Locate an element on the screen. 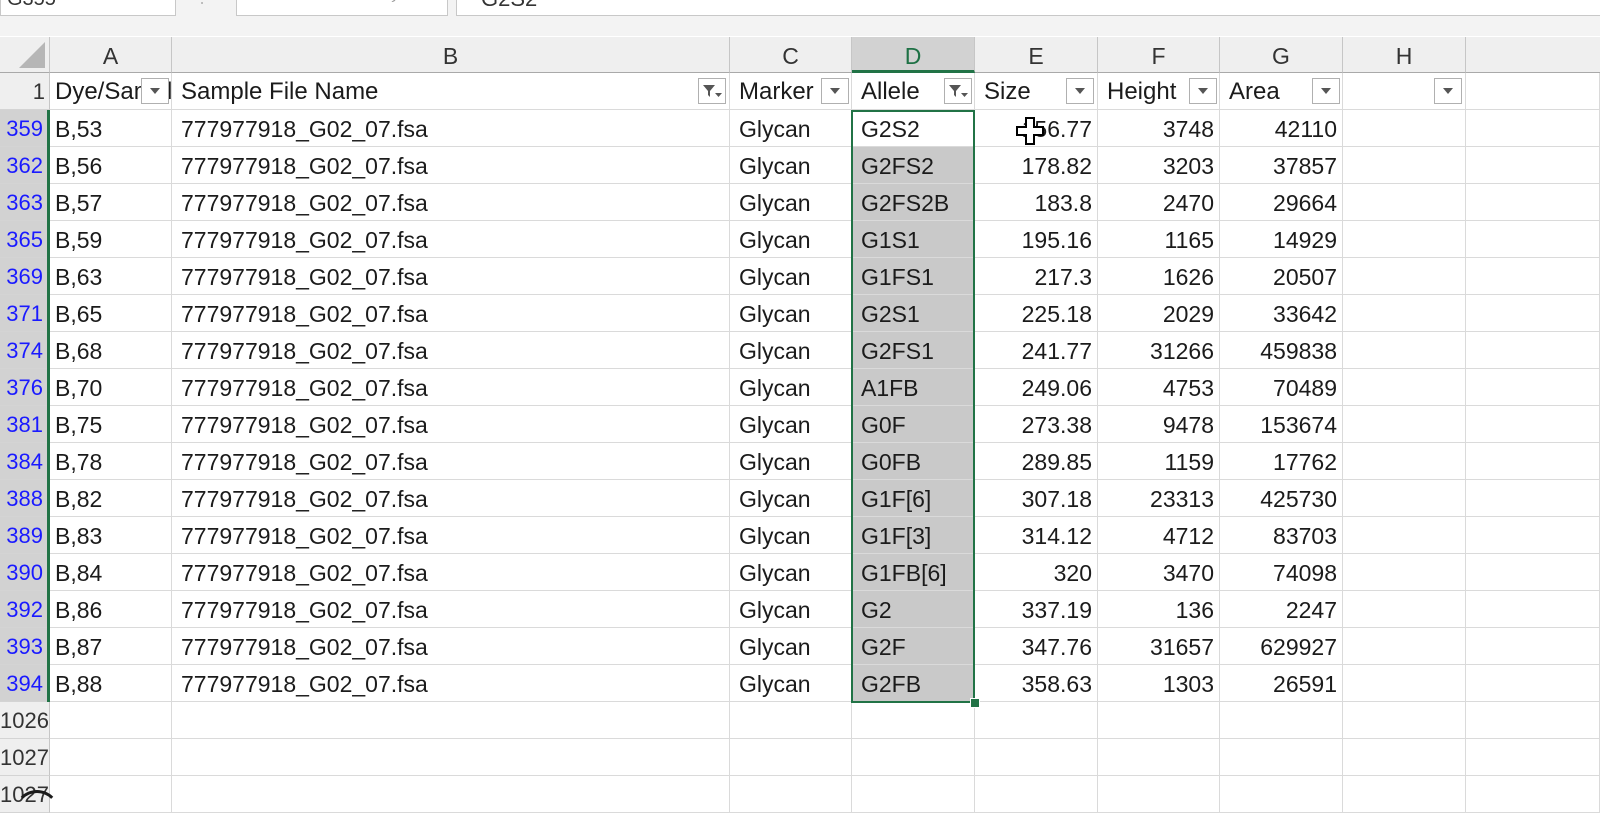 The width and height of the screenshot is (1600, 836). row-header: 389 is located at coordinates (25, 535).